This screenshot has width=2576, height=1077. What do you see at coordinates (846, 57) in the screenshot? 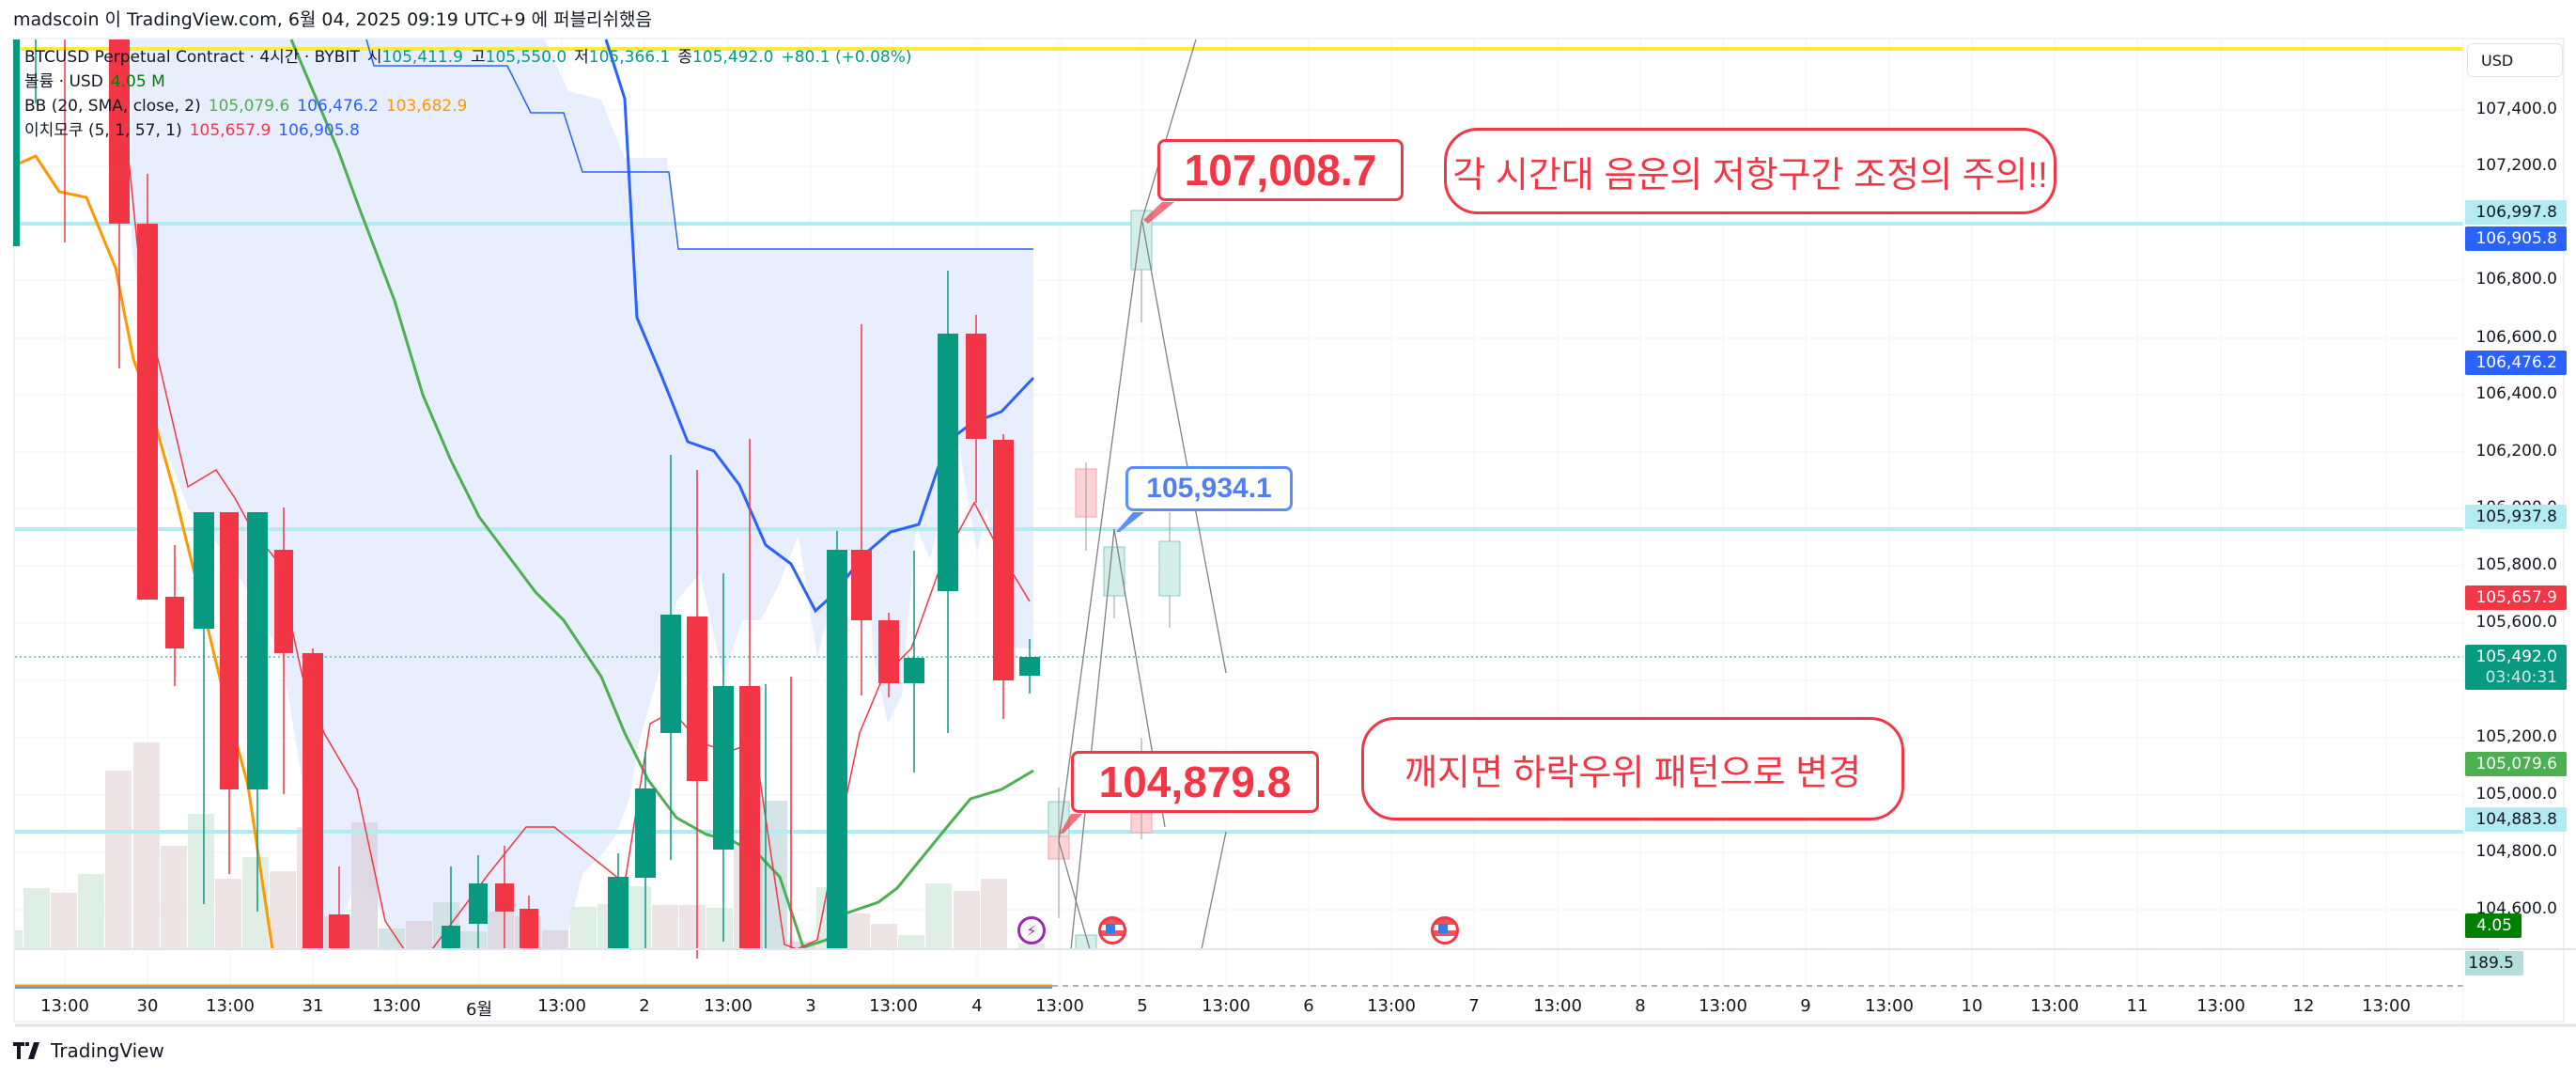
I see `change-value: +80.1 (+0.08%)` at bounding box center [846, 57].